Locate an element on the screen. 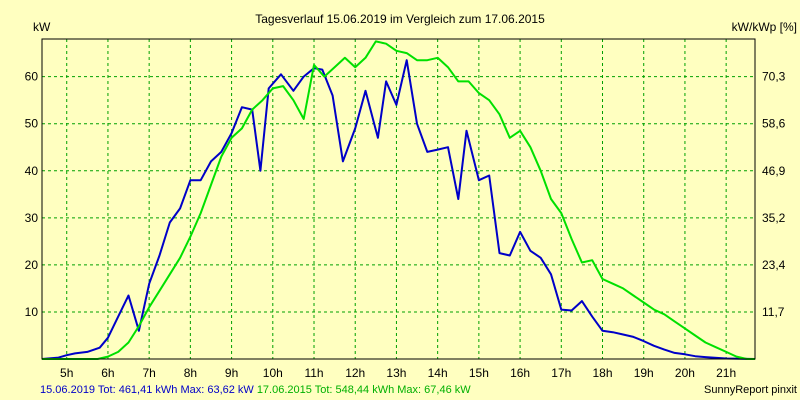 Image resolution: width=800 pixels, height=400 pixels. x-tick-label: 11h is located at coordinates (313, 373).